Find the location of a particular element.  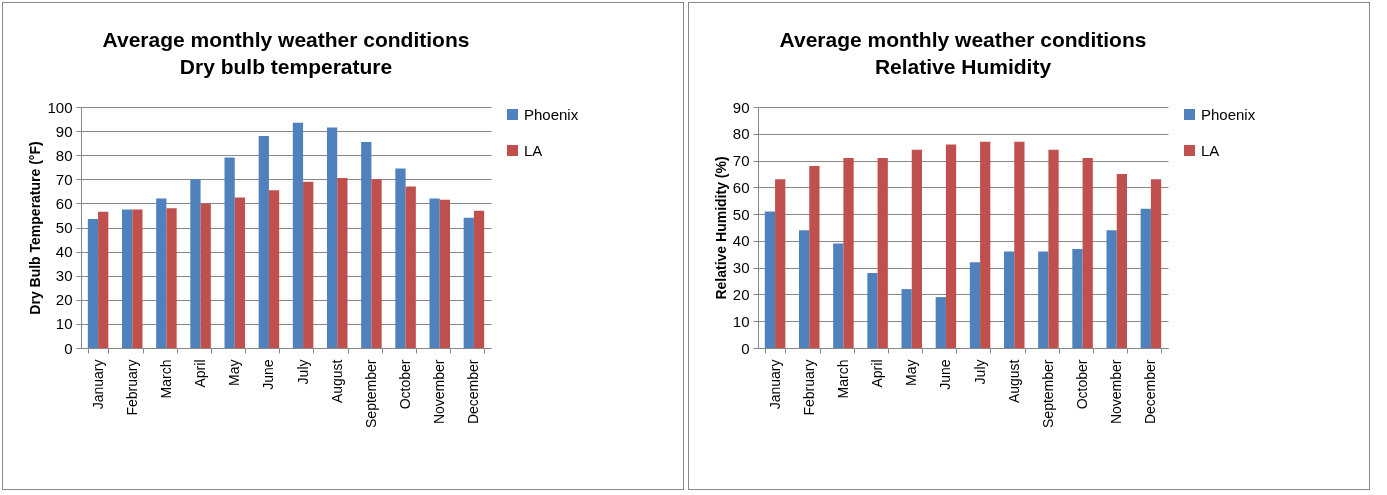

x-tick-label: September is located at coordinates (370, 393).